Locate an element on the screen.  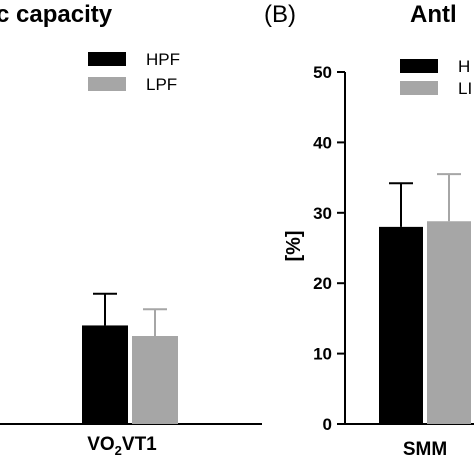
y-tick-label-0: 0 is located at coordinates (327, 424).